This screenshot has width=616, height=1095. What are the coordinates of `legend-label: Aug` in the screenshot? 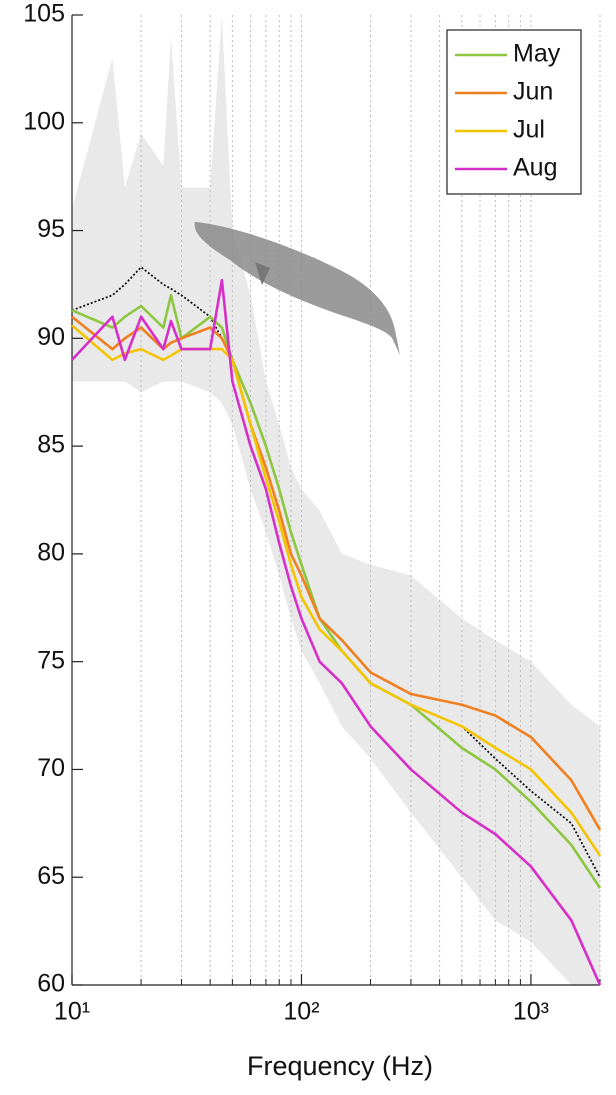 It's located at (535, 168).